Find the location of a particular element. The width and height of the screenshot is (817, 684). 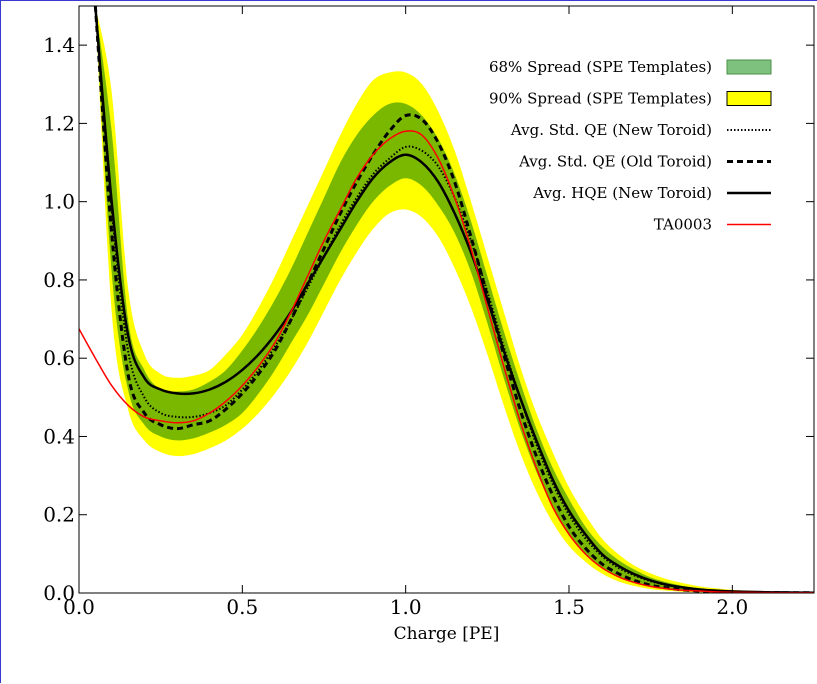

x-tick-label: 0.0 is located at coordinates (79, 607).